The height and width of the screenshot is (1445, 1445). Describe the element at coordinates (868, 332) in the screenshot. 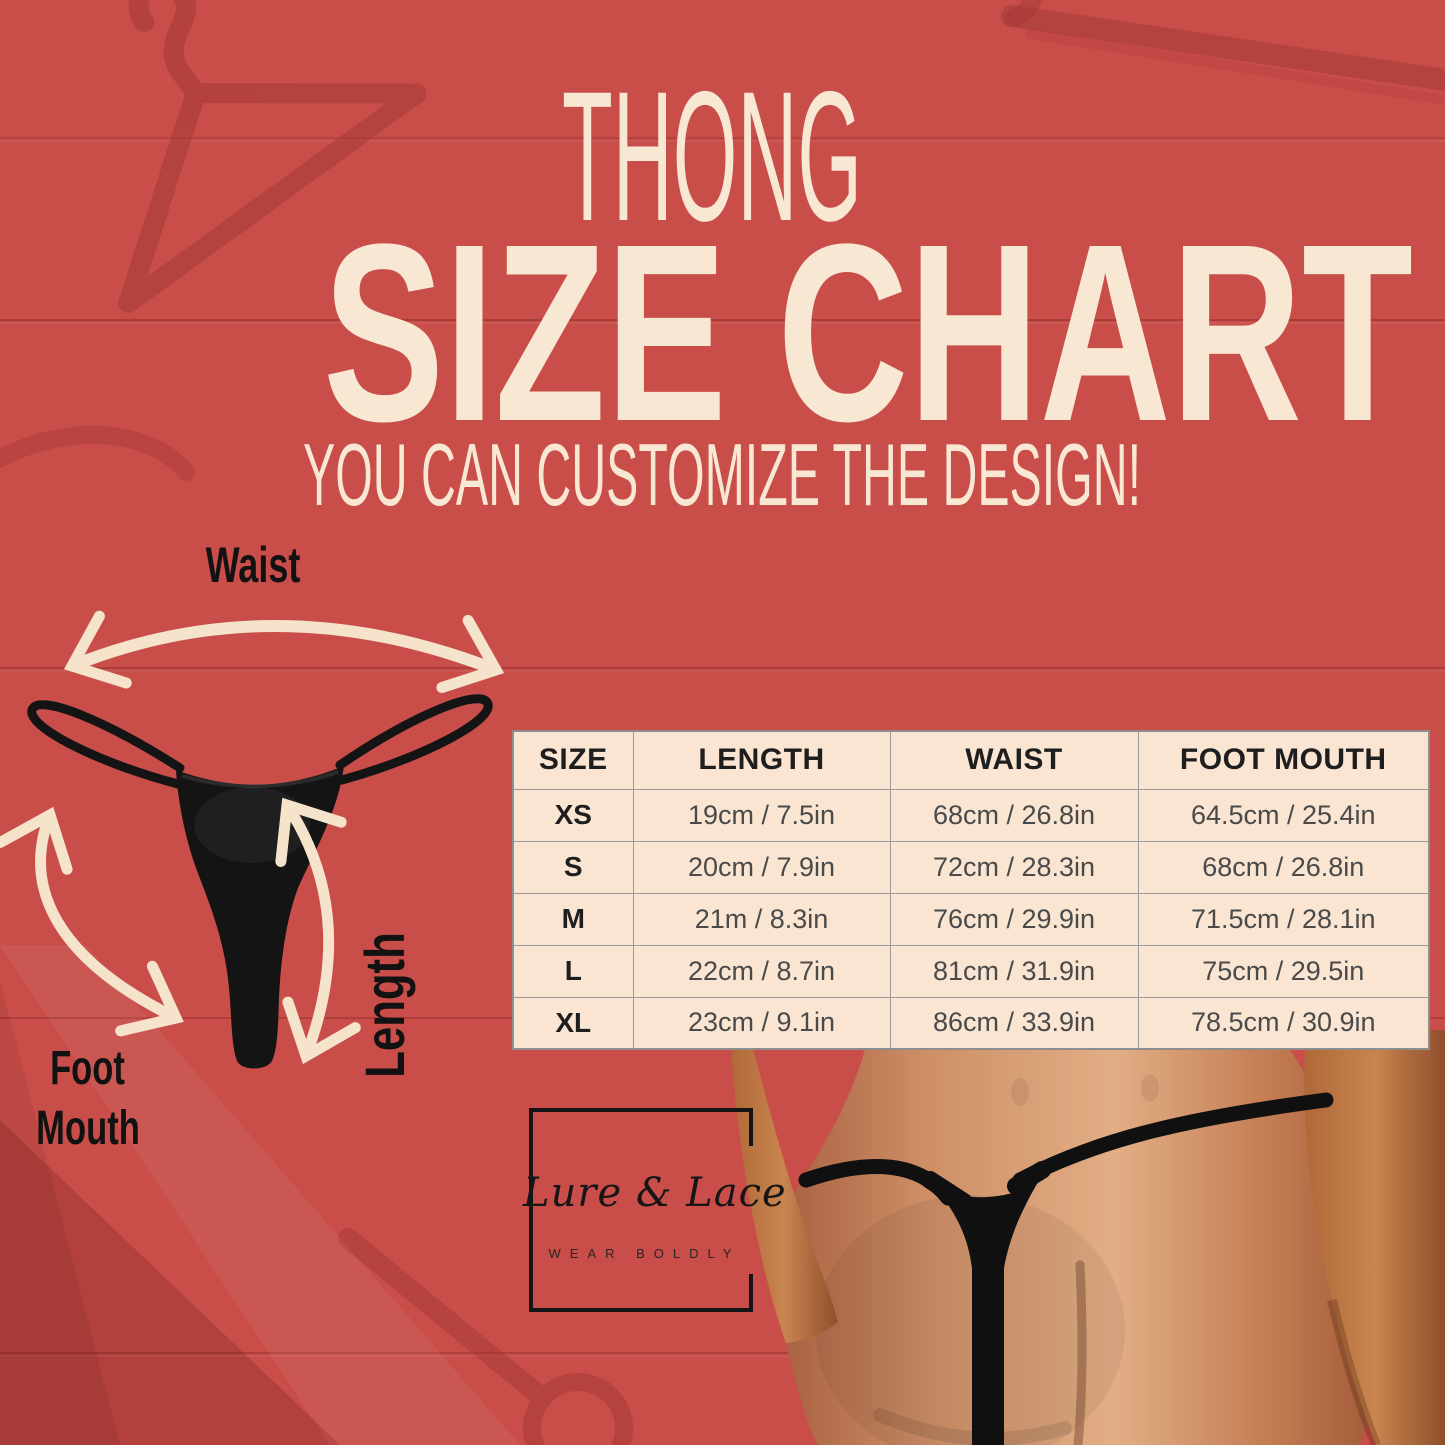

I see `title-line-2: SIZE CHART` at that location.